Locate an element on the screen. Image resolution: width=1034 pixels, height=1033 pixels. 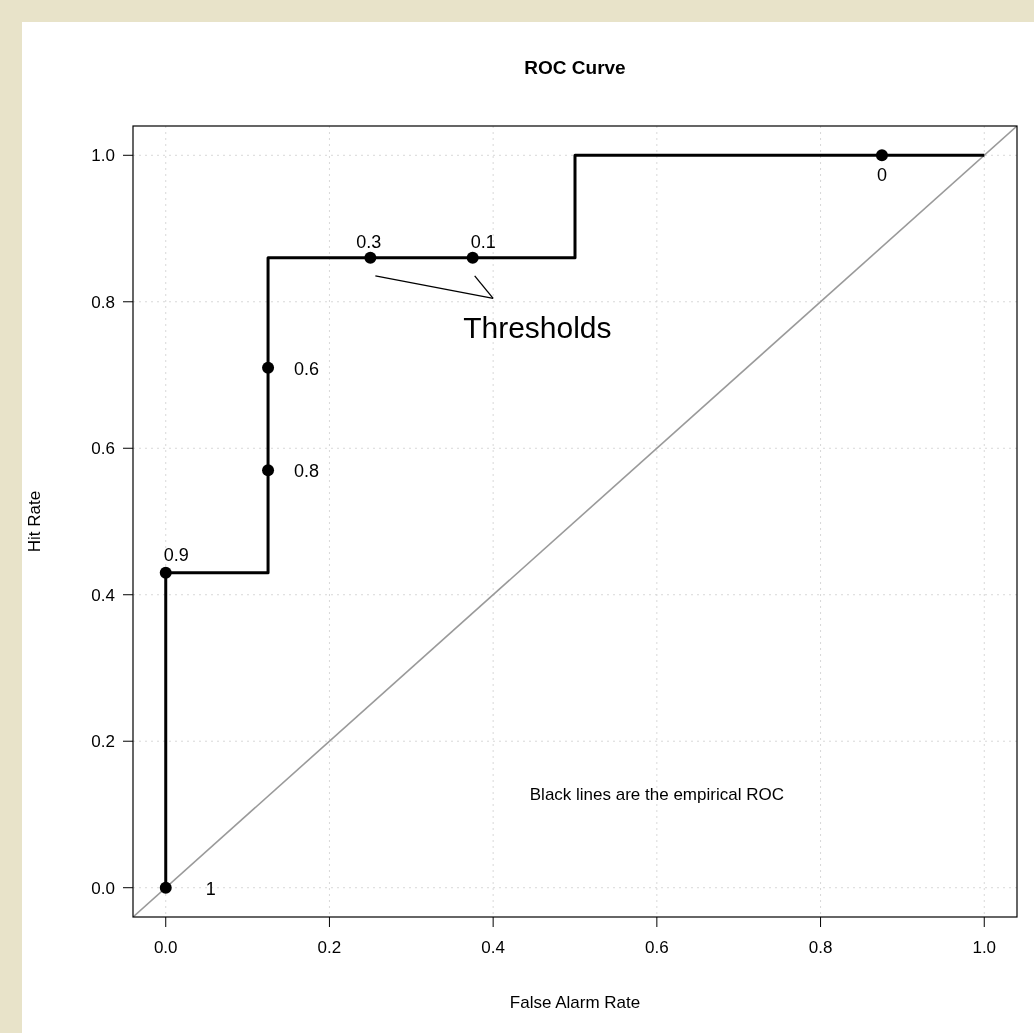
y-tick-label: 0.2 is located at coordinates (103, 742).